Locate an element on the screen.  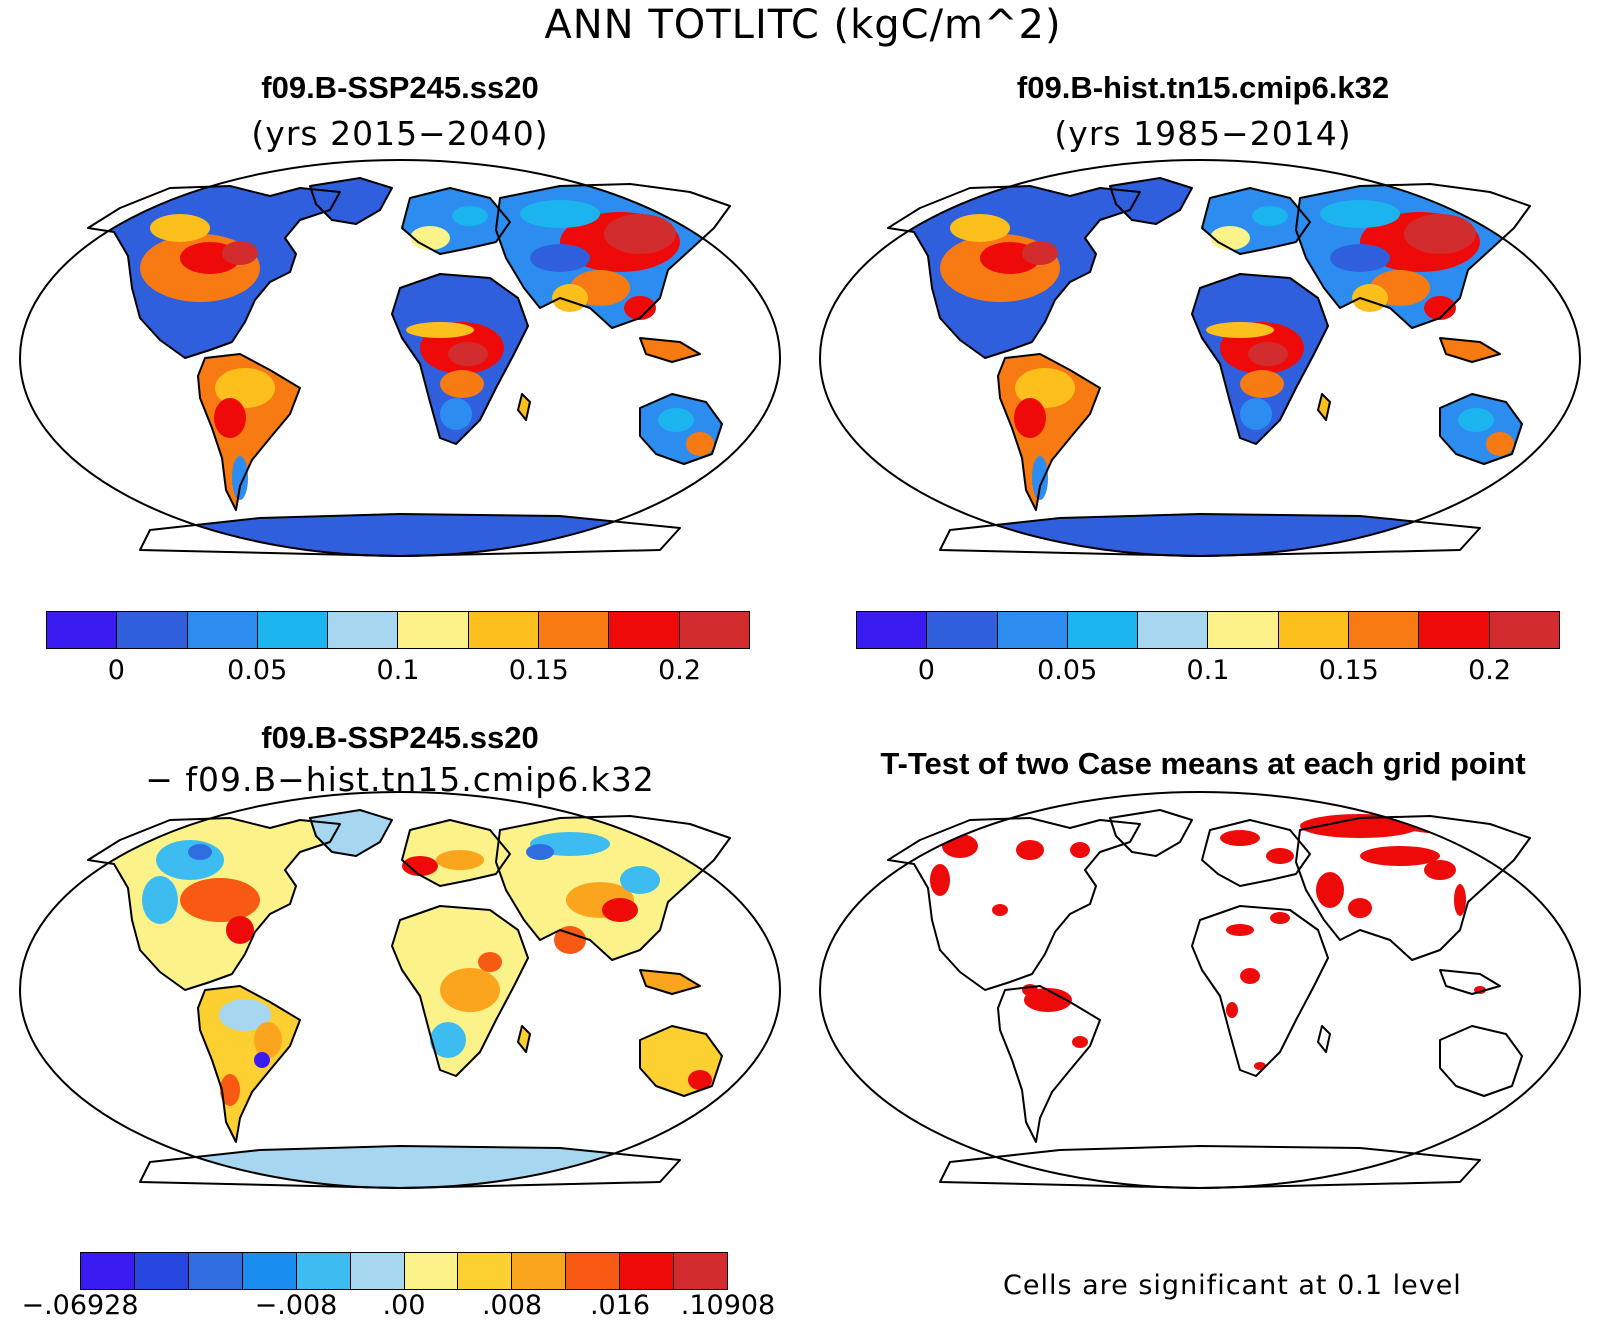
colorbar-tick-label: .008 is located at coordinates (512, 1305).